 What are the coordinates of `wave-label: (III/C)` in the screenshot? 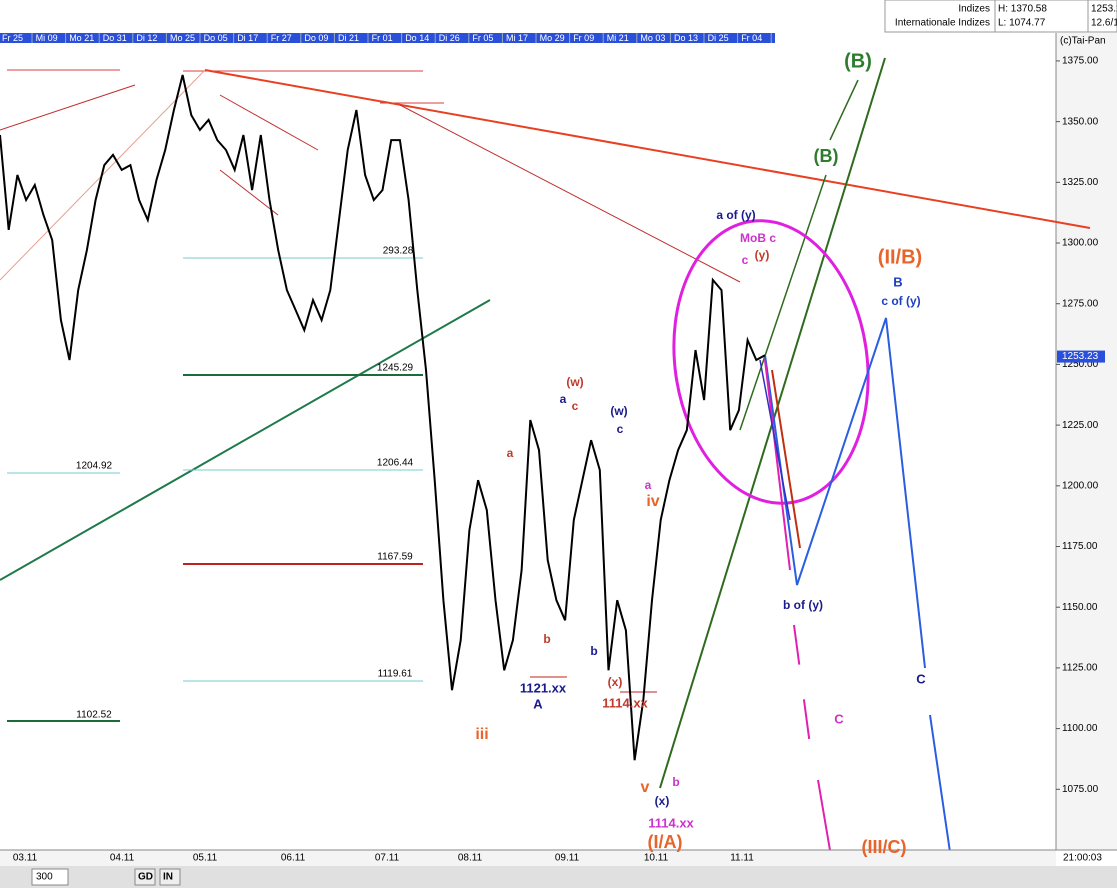 It's located at (884, 847).